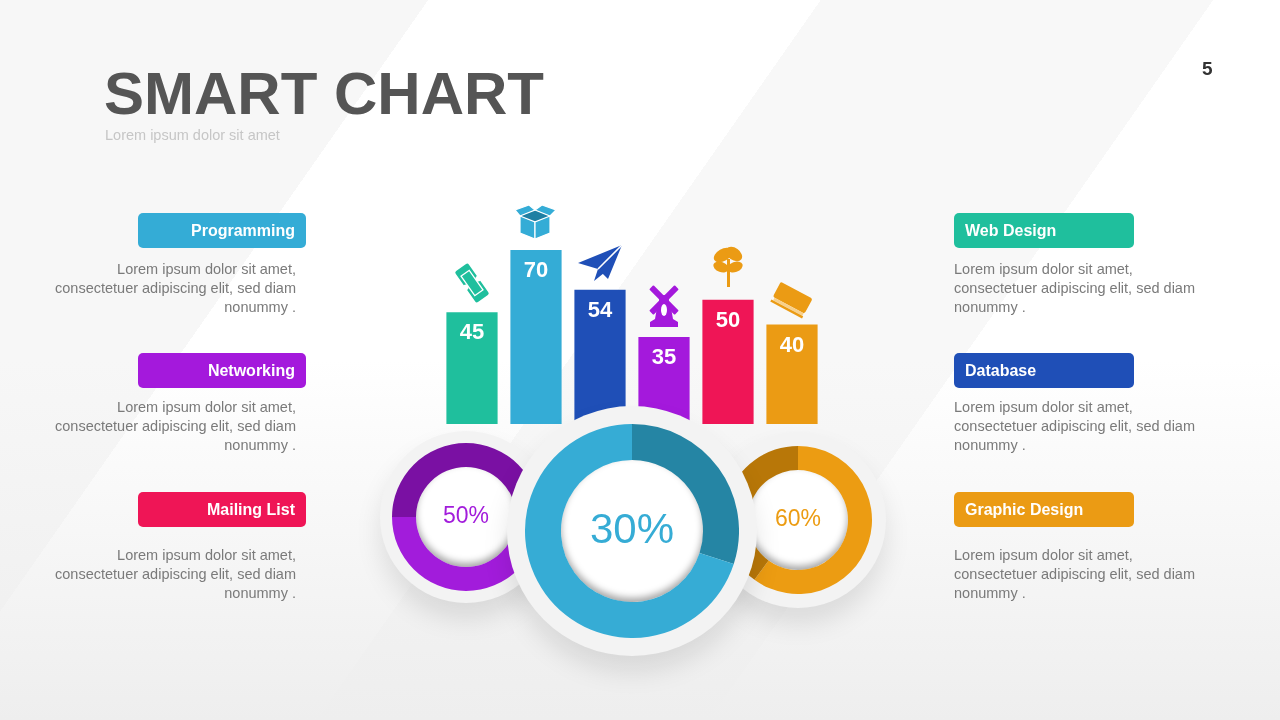 This screenshot has height=720, width=1280. What do you see at coordinates (632, 528) in the screenshot?
I see `data-label: 30%` at bounding box center [632, 528].